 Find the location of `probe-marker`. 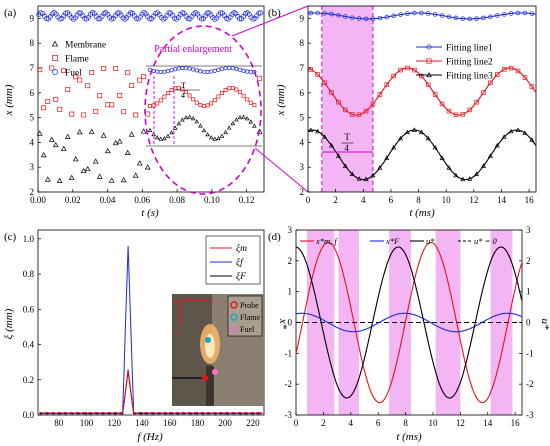

probe-marker is located at coordinates (205, 378).